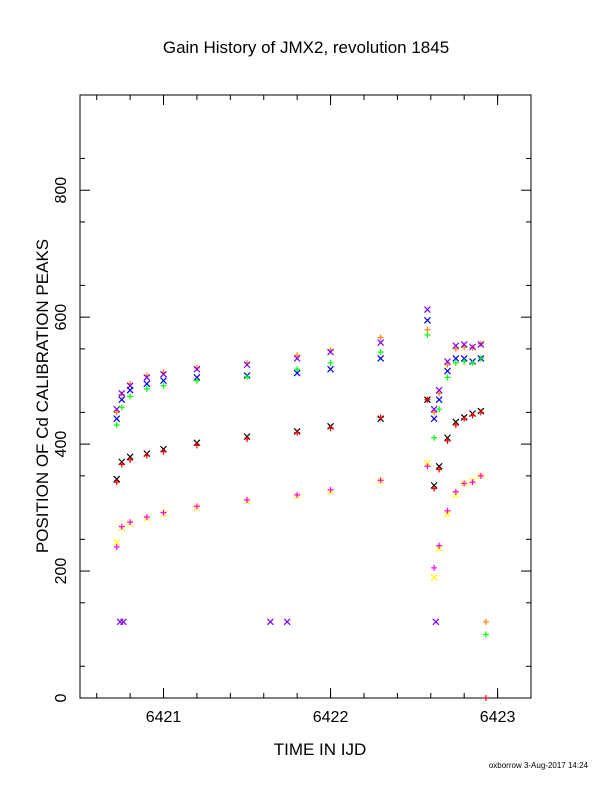  What do you see at coordinates (306, 47) in the screenshot?
I see `chart-title: Gain History of JMX2, revolution 1845` at bounding box center [306, 47].